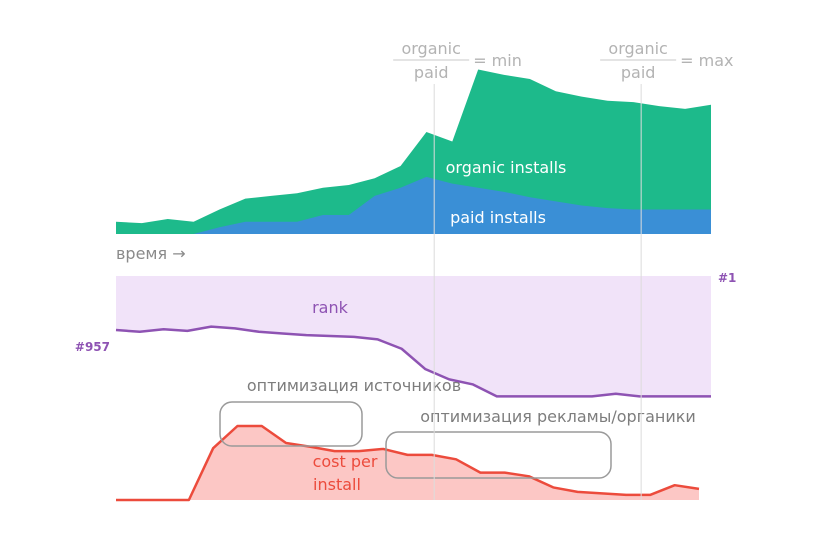  I want to click on rank-start-label: #957, so click(92, 347).